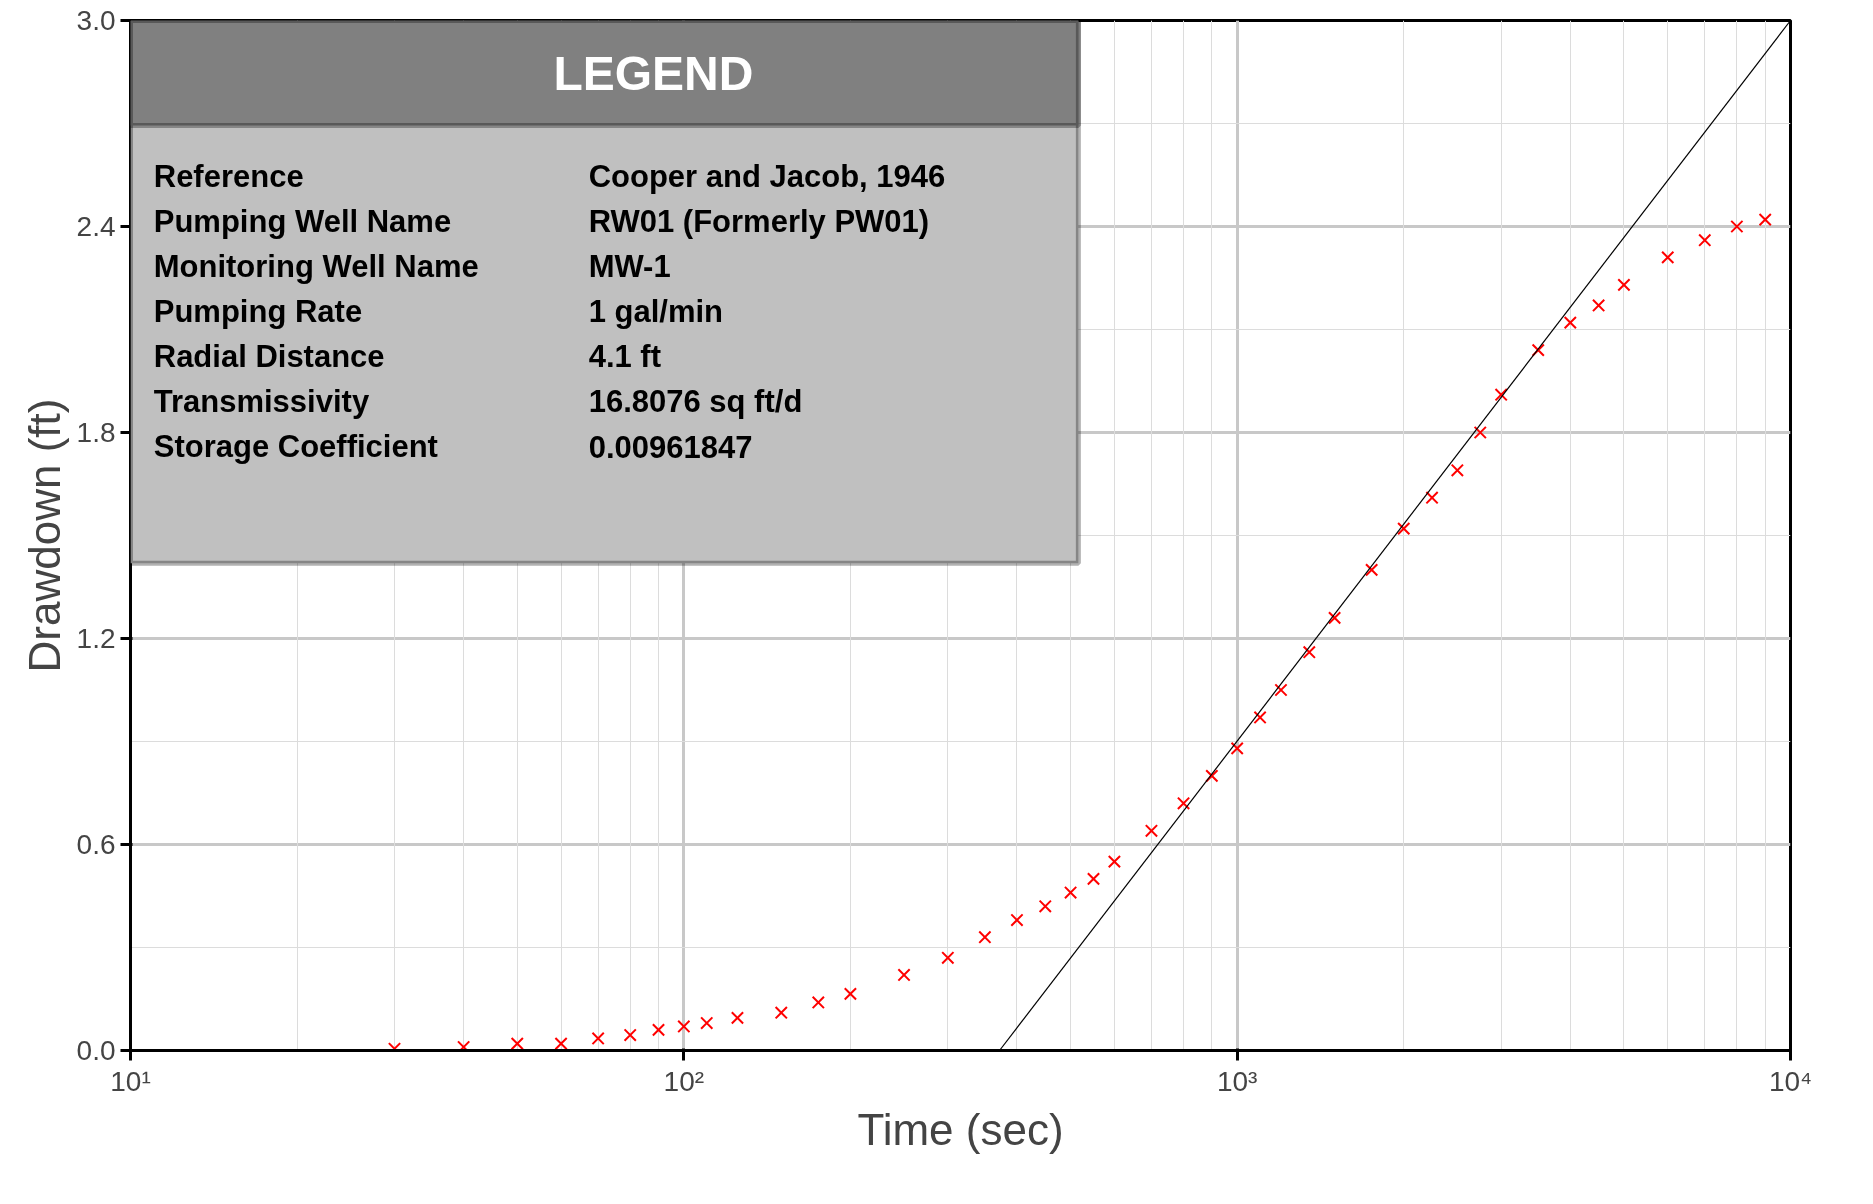 The image size is (1873, 1204). What do you see at coordinates (1237, 1081) in the screenshot?
I see `x-tick-label: 10³` at bounding box center [1237, 1081].